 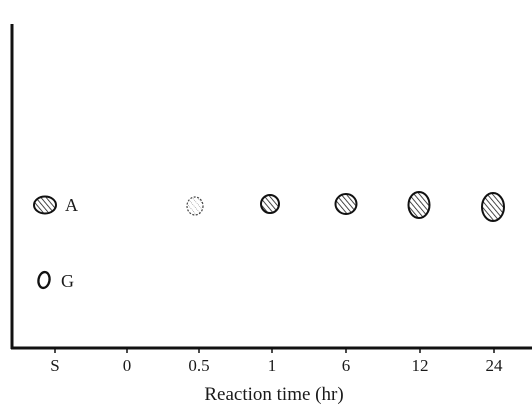 I want to click on standard-spot-A, so click(x=45, y=205).